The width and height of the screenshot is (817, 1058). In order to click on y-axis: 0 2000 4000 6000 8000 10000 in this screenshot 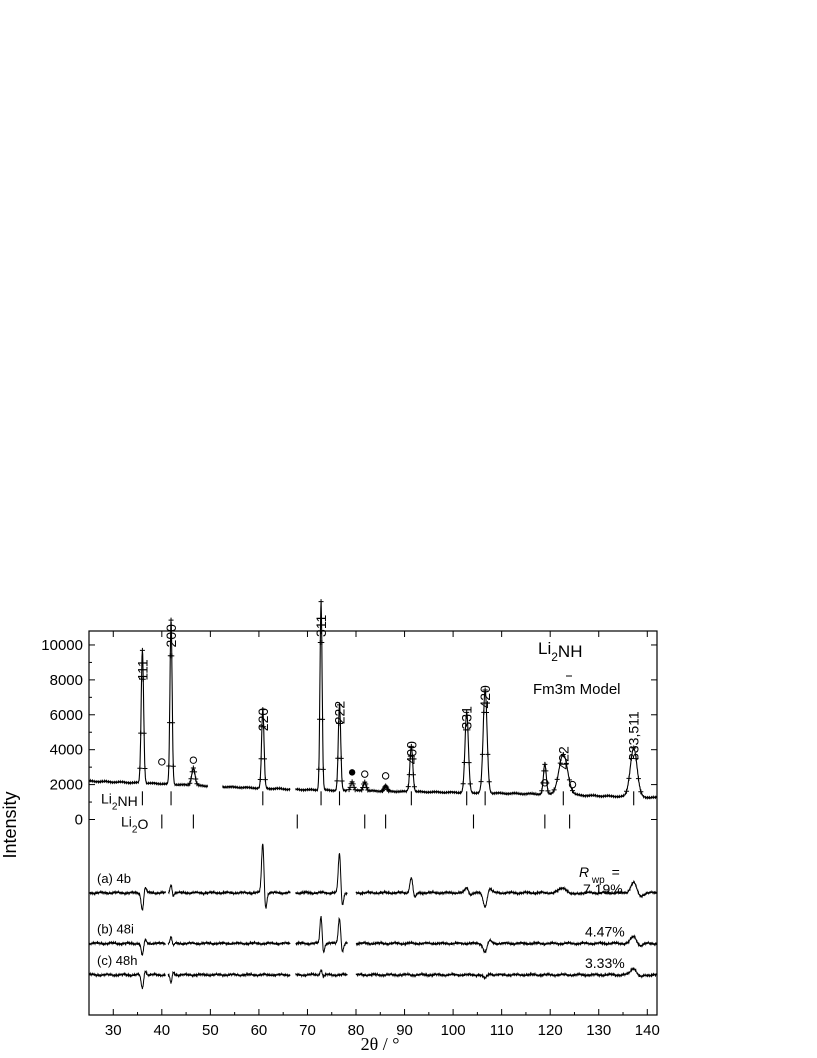, I will do `click(349, 733)`.